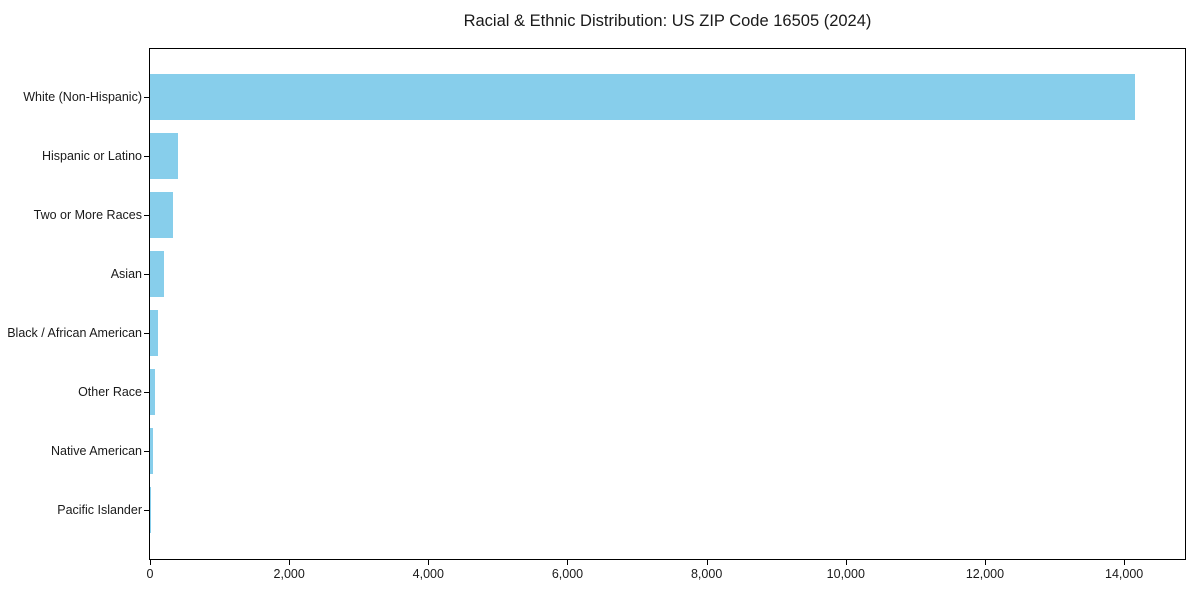 The image size is (1200, 600). What do you see at coordinates (99, 509) in the screenshot?
I see `y-axis-label: Pacific Islander` at bounding box center [99, 509].